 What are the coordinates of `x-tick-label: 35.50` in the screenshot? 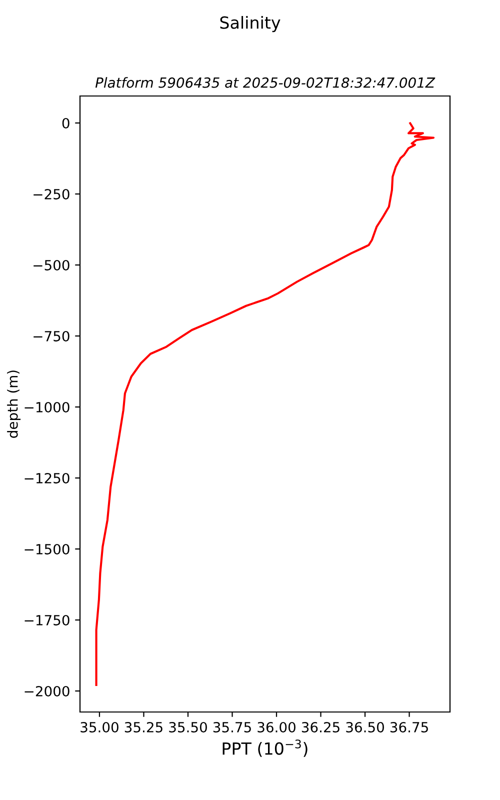 It's located at (188, 727).